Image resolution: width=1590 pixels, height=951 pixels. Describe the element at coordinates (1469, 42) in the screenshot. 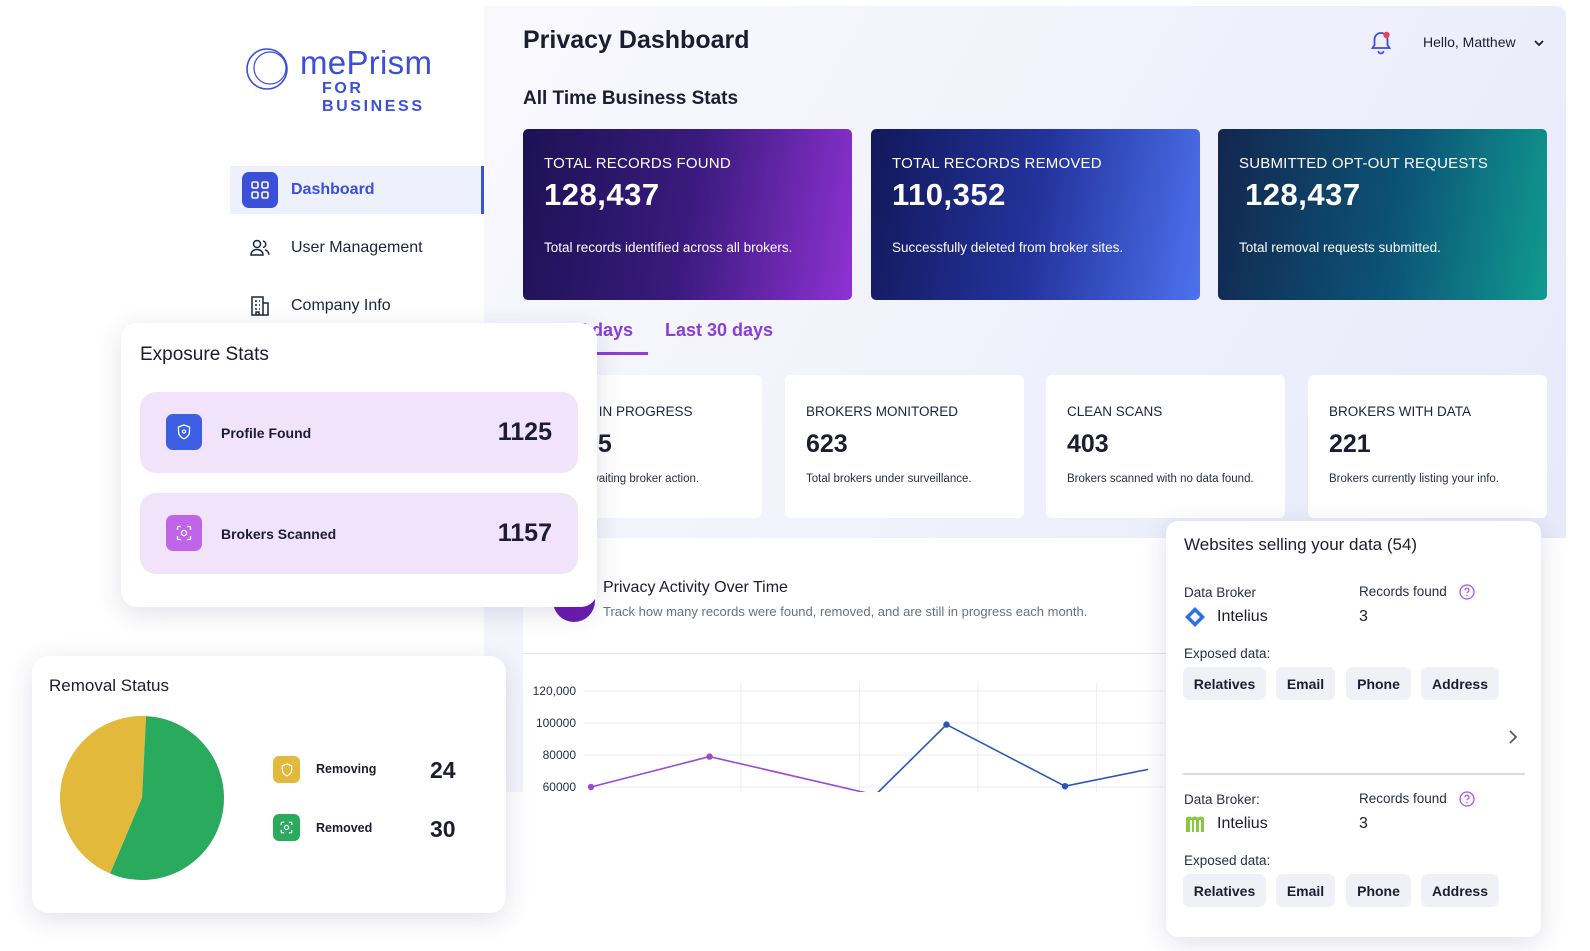

I see `user-greeting: Hello, Matthew` at that location.